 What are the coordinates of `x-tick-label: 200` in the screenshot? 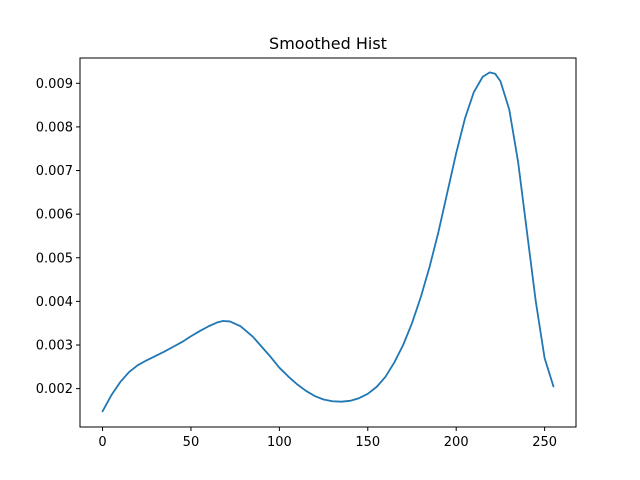 It's located at (456, 442).